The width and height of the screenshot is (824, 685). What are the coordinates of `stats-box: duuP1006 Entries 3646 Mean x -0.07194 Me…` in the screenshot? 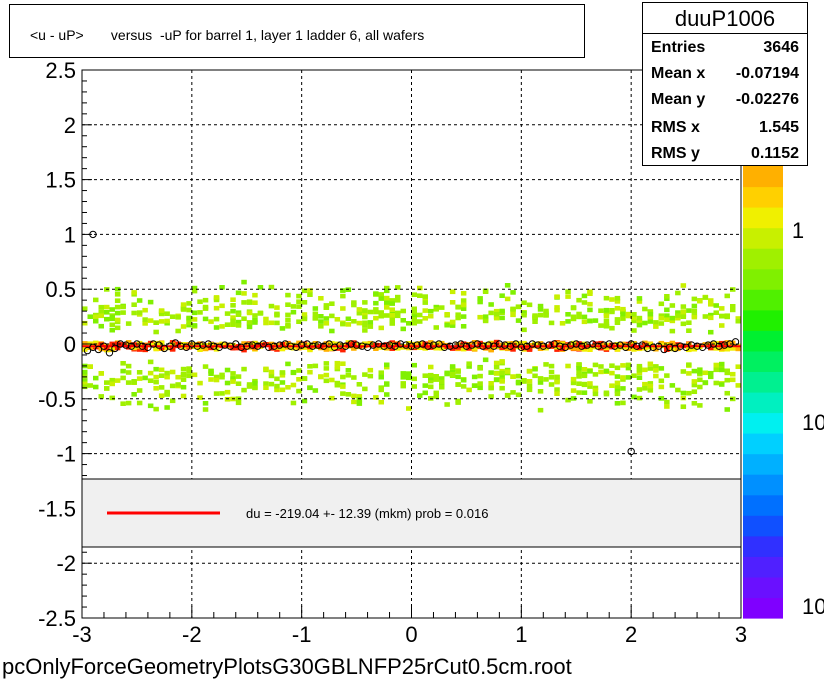 It's located at (725, 84).